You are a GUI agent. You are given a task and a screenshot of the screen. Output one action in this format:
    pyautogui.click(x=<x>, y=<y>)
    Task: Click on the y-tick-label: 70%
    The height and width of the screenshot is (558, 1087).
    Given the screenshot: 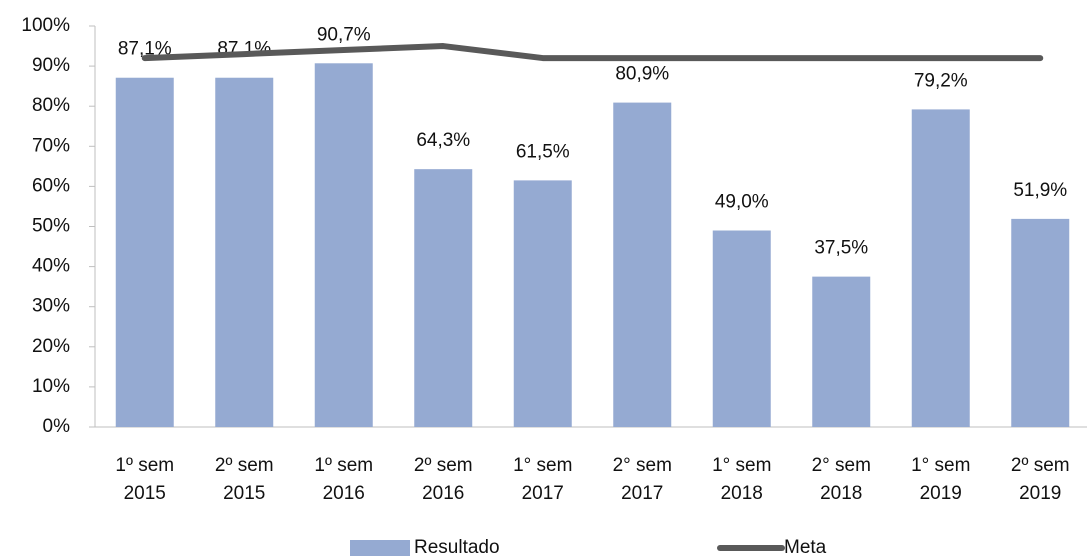 What is the action you would take?
    pyautogui.click(x=51, y=145)
    